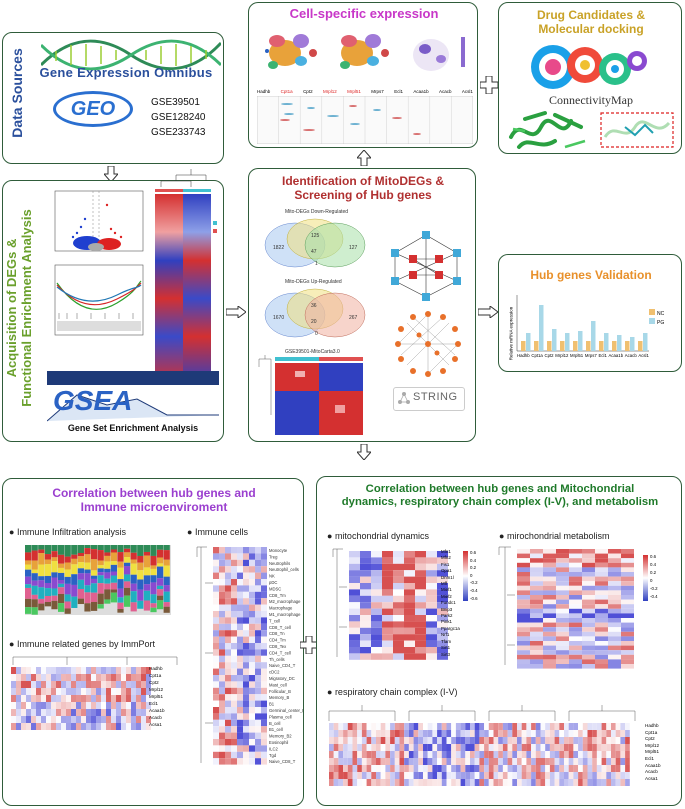 The image size is (685, 809). What do you see at coordinates (281, 608) in the screenshot?
I see `immune-cell-label: Macrophage` at bounding box center [281, 608].